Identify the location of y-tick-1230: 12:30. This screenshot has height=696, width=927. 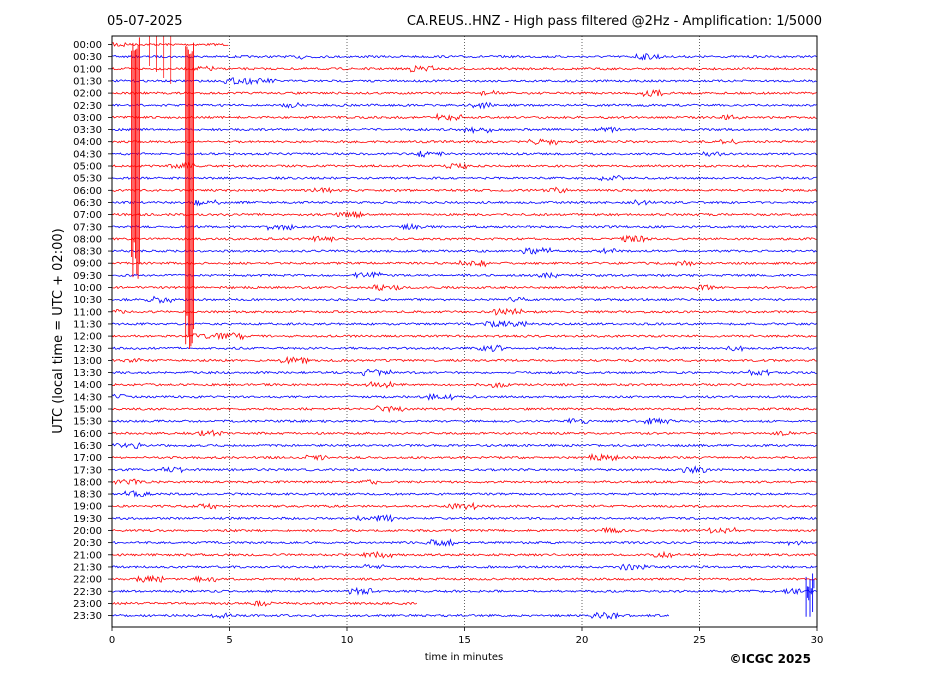
(87, 349).